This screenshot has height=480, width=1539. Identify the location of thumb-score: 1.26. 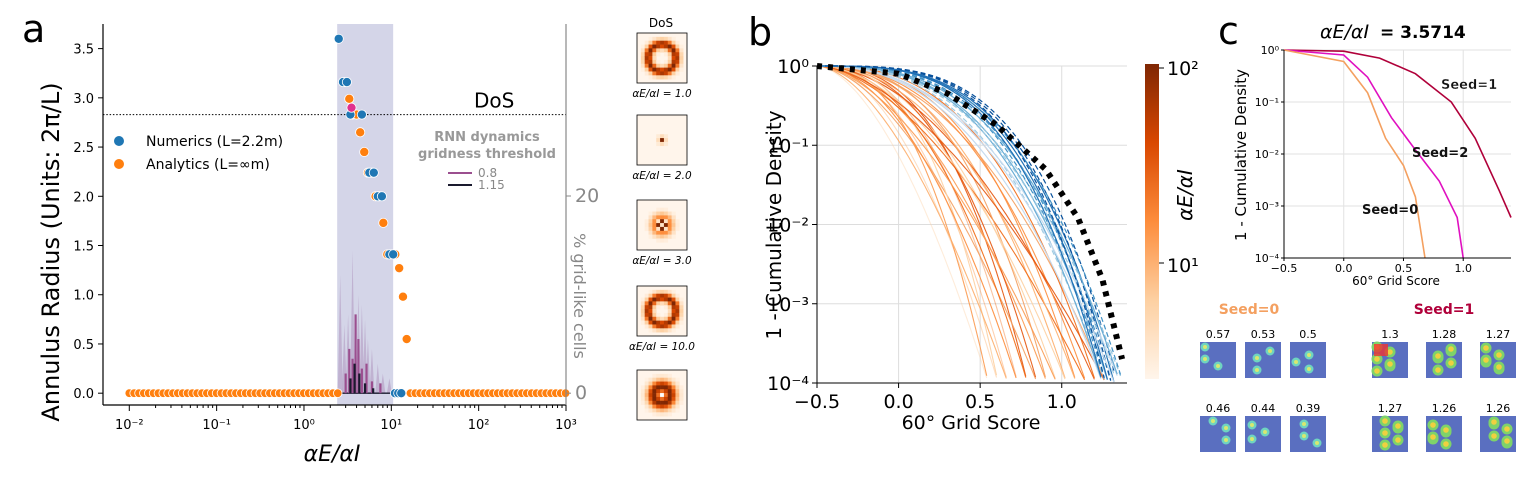
(1444, 408).